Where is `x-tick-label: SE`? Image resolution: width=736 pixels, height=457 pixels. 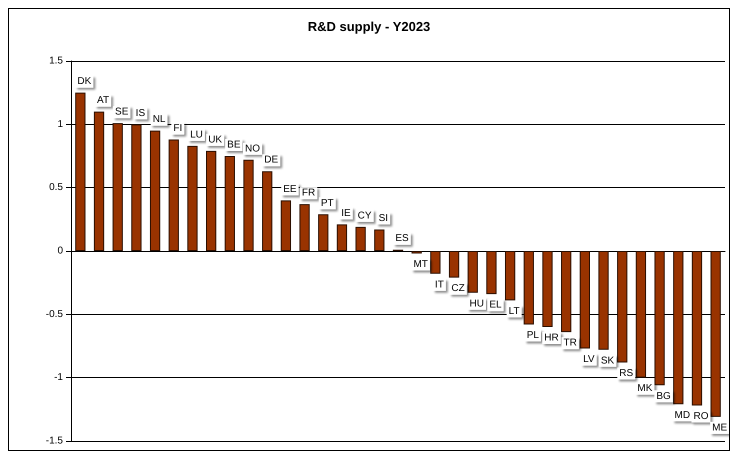
x-tick-label: SE is located at coordinates (122, 112).